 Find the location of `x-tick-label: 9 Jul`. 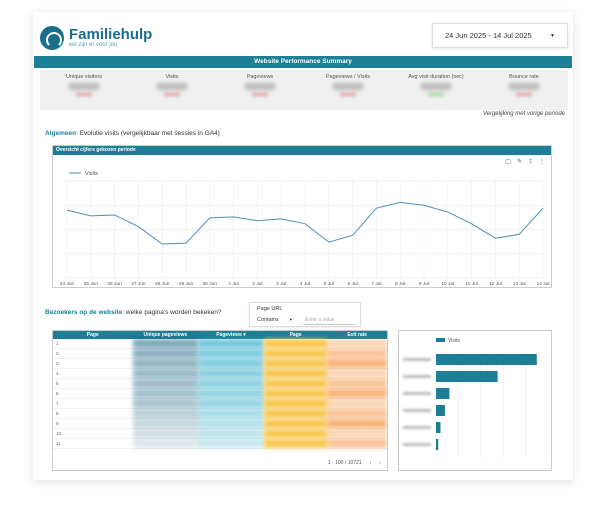

x-tick-label: 9 Jul is located at coordinates (424, 284).